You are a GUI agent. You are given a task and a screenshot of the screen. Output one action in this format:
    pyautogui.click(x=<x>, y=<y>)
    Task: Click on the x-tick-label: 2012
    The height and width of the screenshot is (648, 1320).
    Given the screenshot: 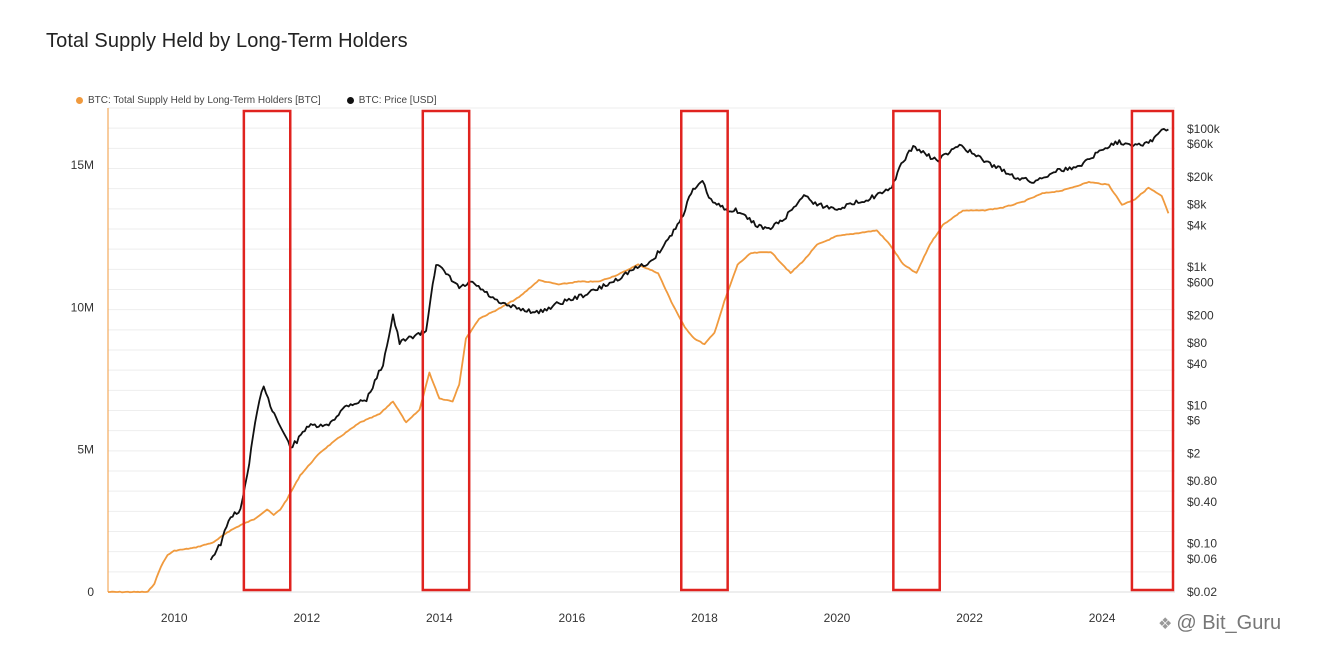 What is the action you would take?
    pyautogui.click(x=306, y=618)
    